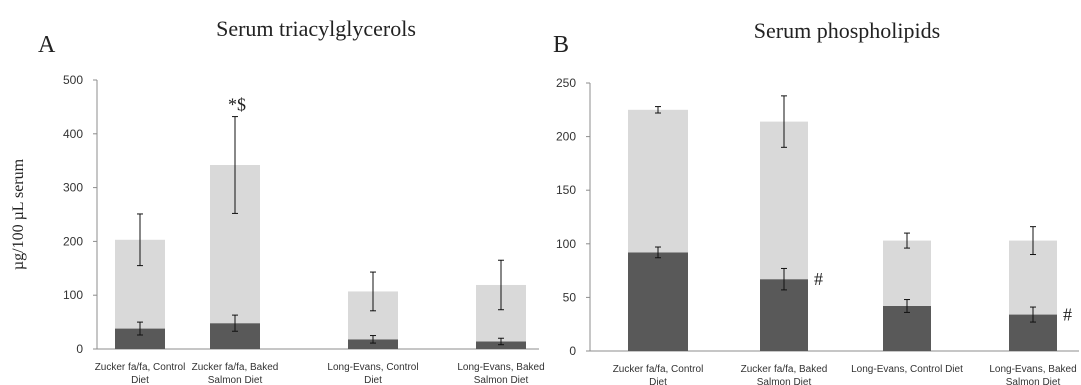 This screenshot has height=385, width=1081. Describe the element at coordinates (907, 369) in the screenshot. I see `x-tick-label: Long-Evans, Control Diet` at that location.